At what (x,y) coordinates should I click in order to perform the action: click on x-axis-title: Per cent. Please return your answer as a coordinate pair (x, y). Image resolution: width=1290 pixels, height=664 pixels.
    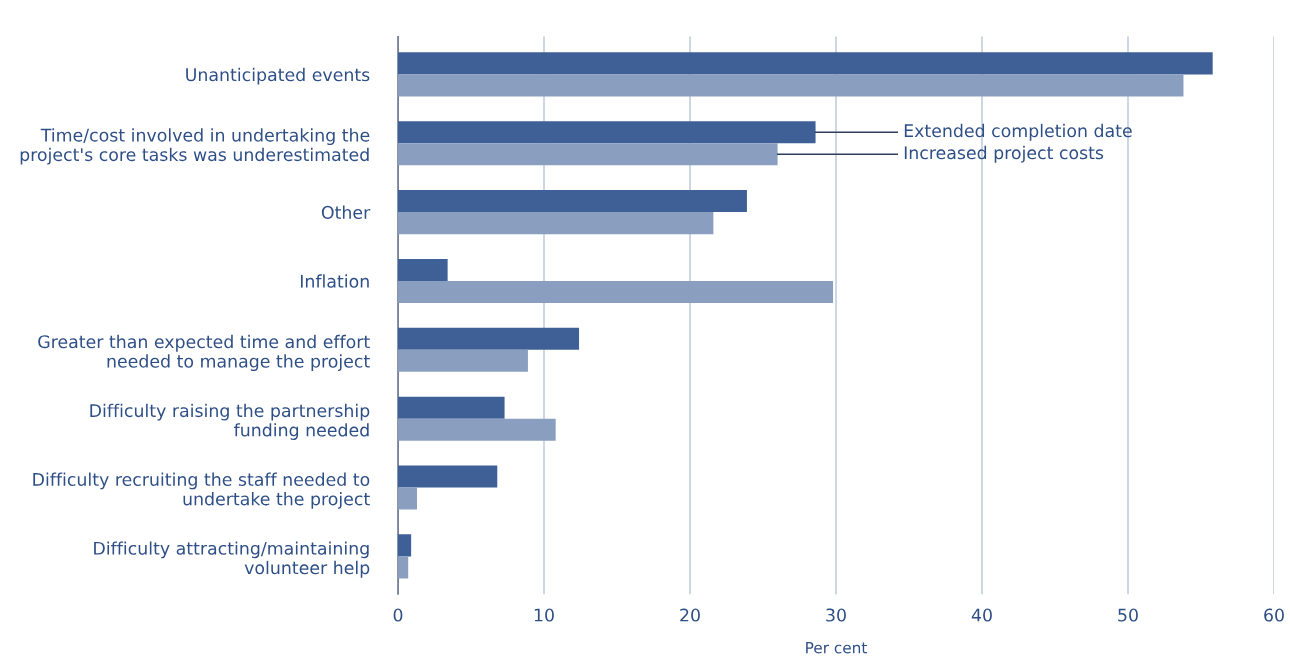
    Looking at the image, I should click on (836, 648).